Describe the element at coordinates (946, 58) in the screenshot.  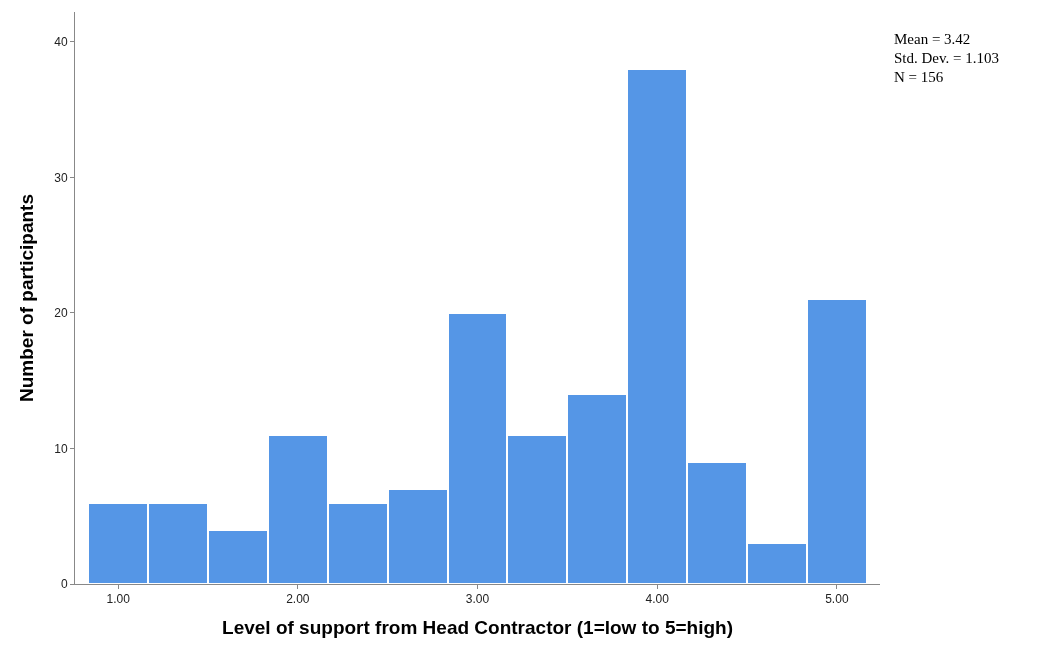
I see `text: Std. Dev. = 1.103` at that location.